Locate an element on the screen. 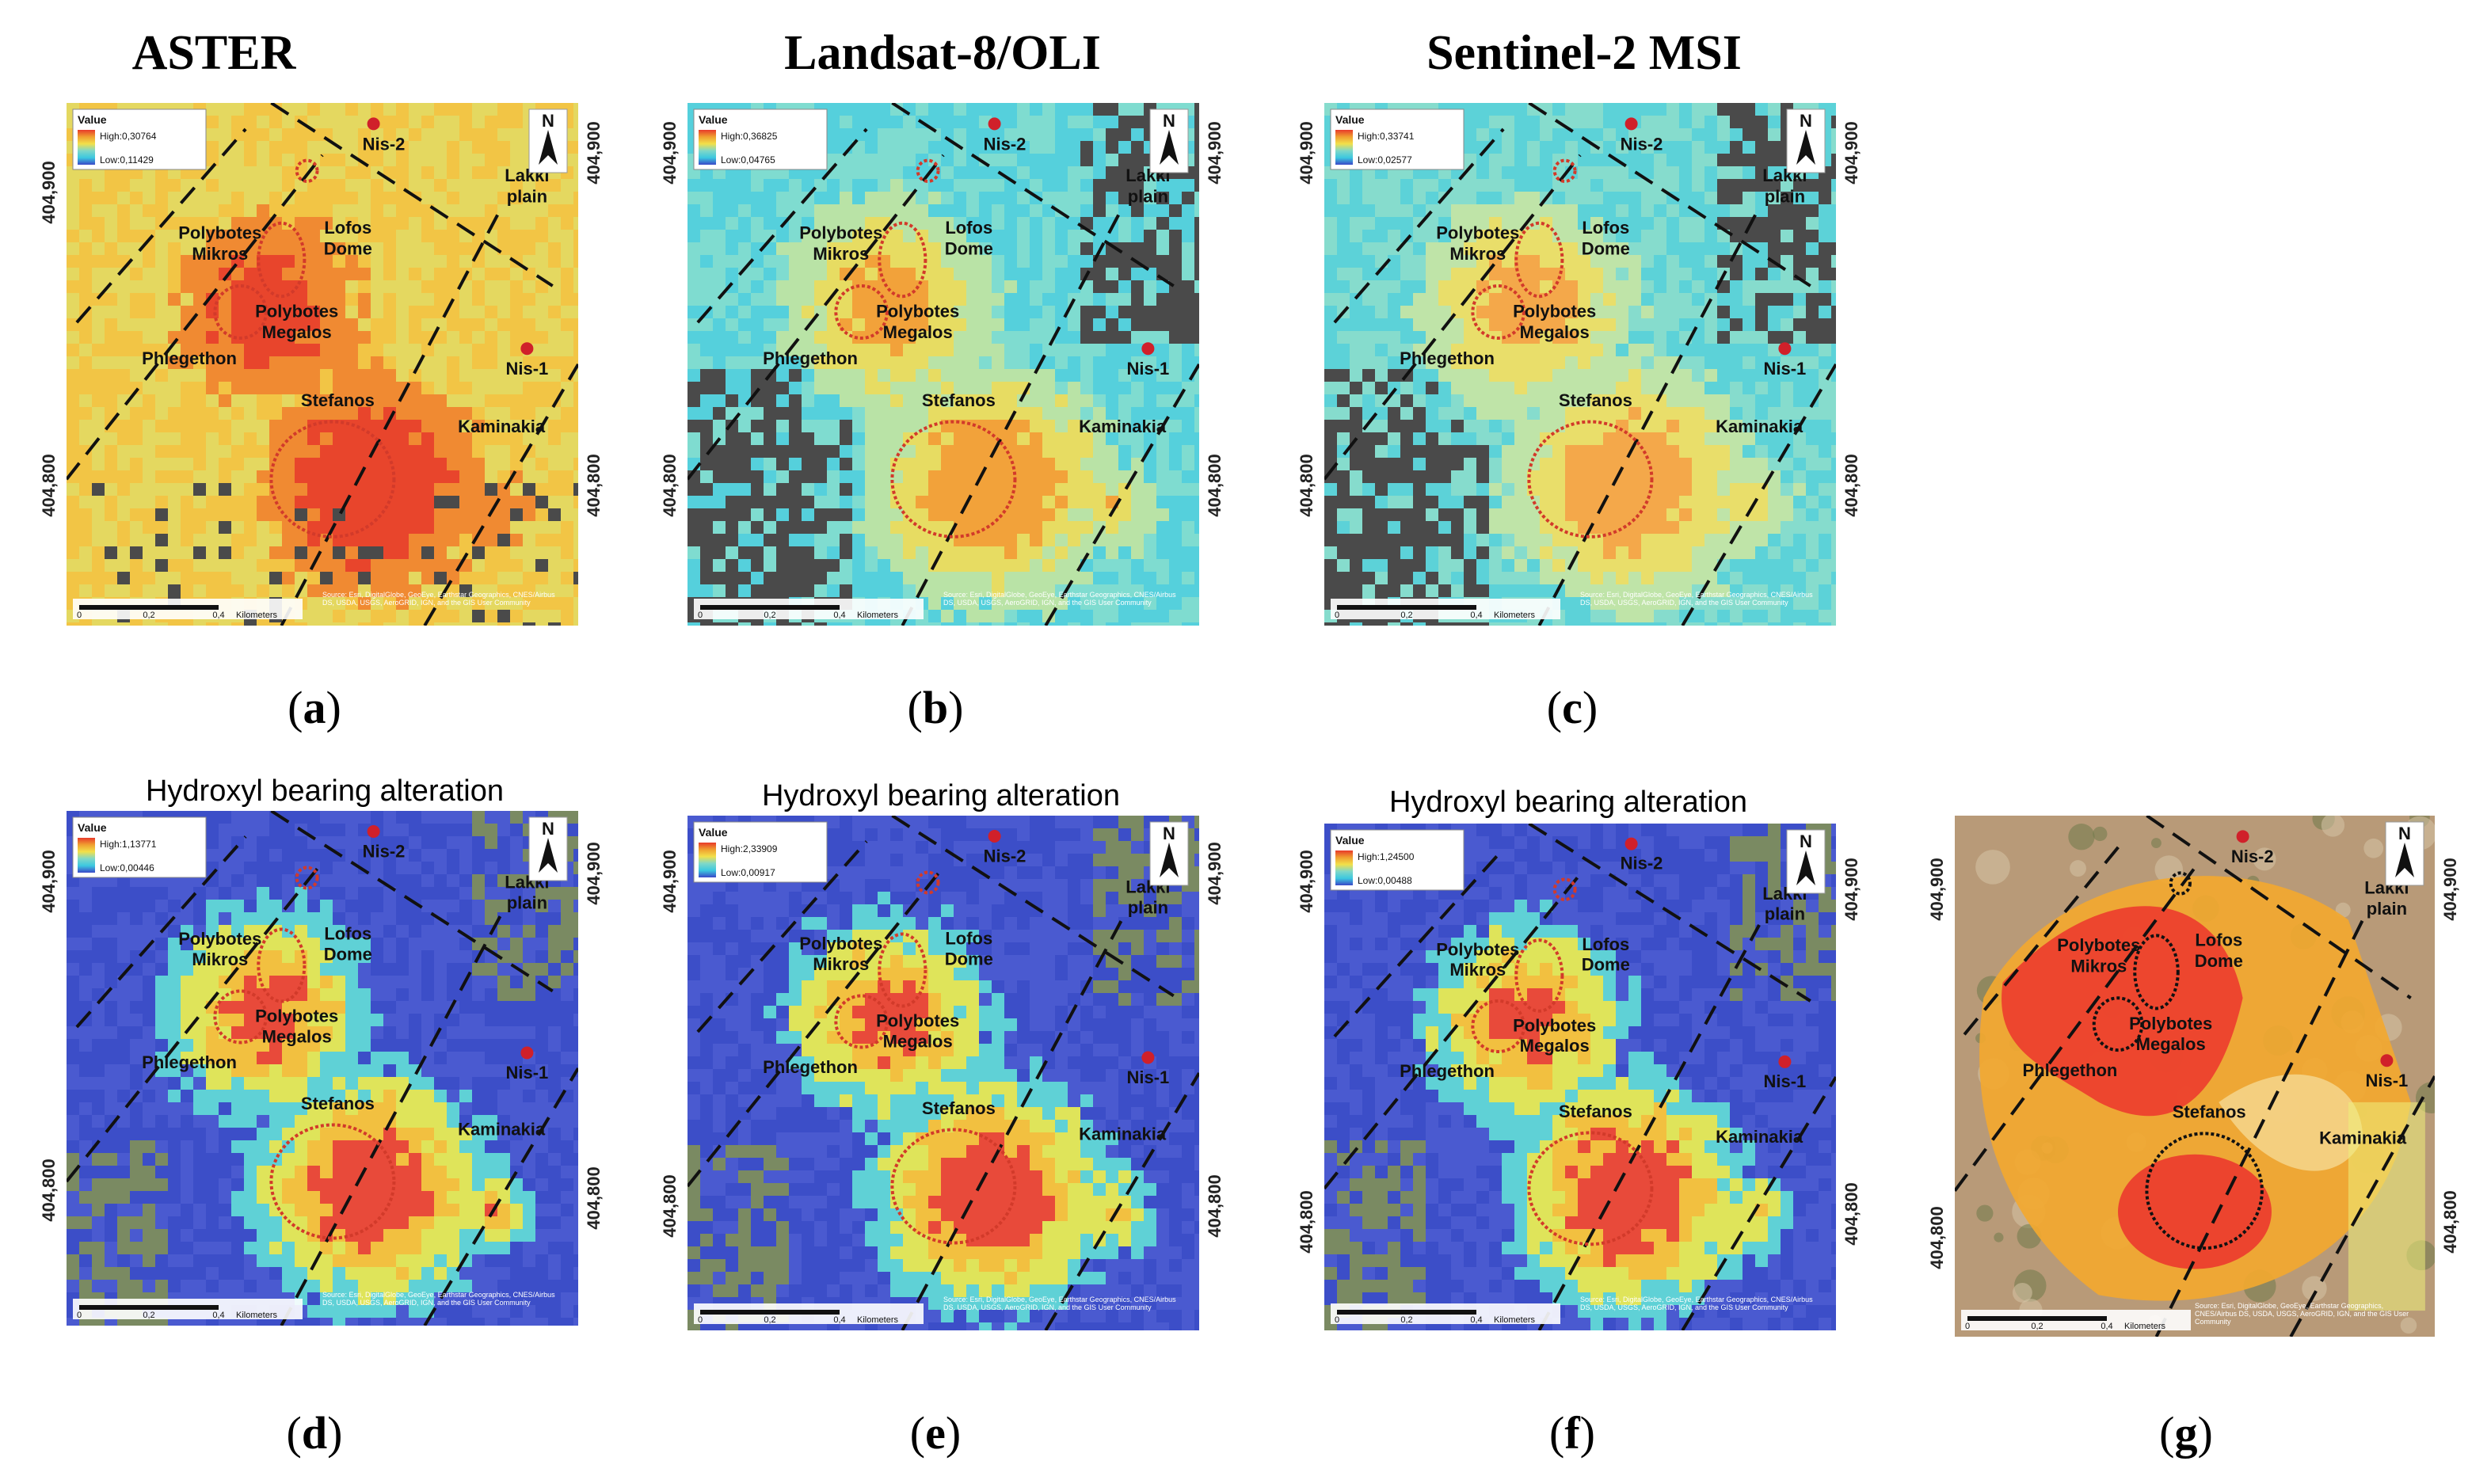 Image resolution: width=2491 pixels, height=1484 pixels. north-arrow-label: N is located at coordinates (548, 121).